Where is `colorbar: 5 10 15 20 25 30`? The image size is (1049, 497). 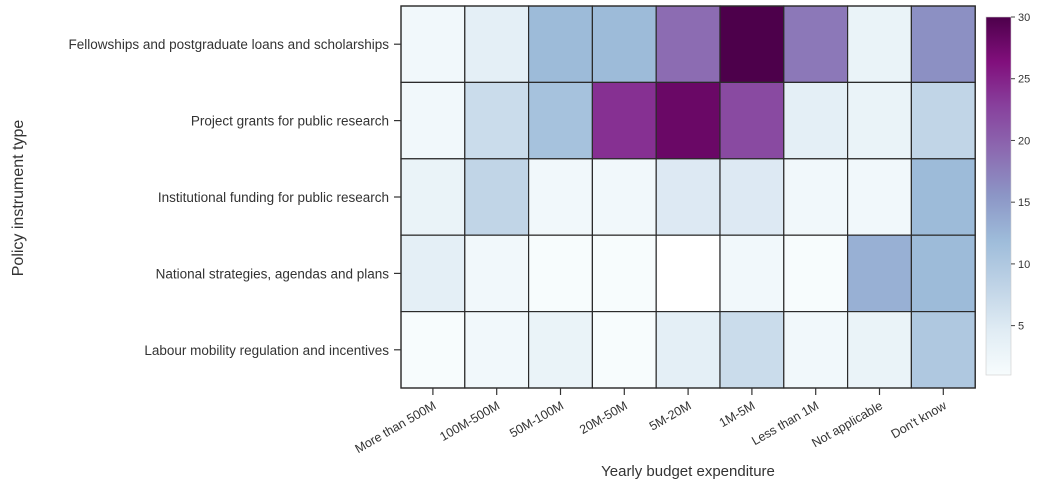 colorbar: 5 10 15 20 25 30 is located at coordinates (1007, 194).